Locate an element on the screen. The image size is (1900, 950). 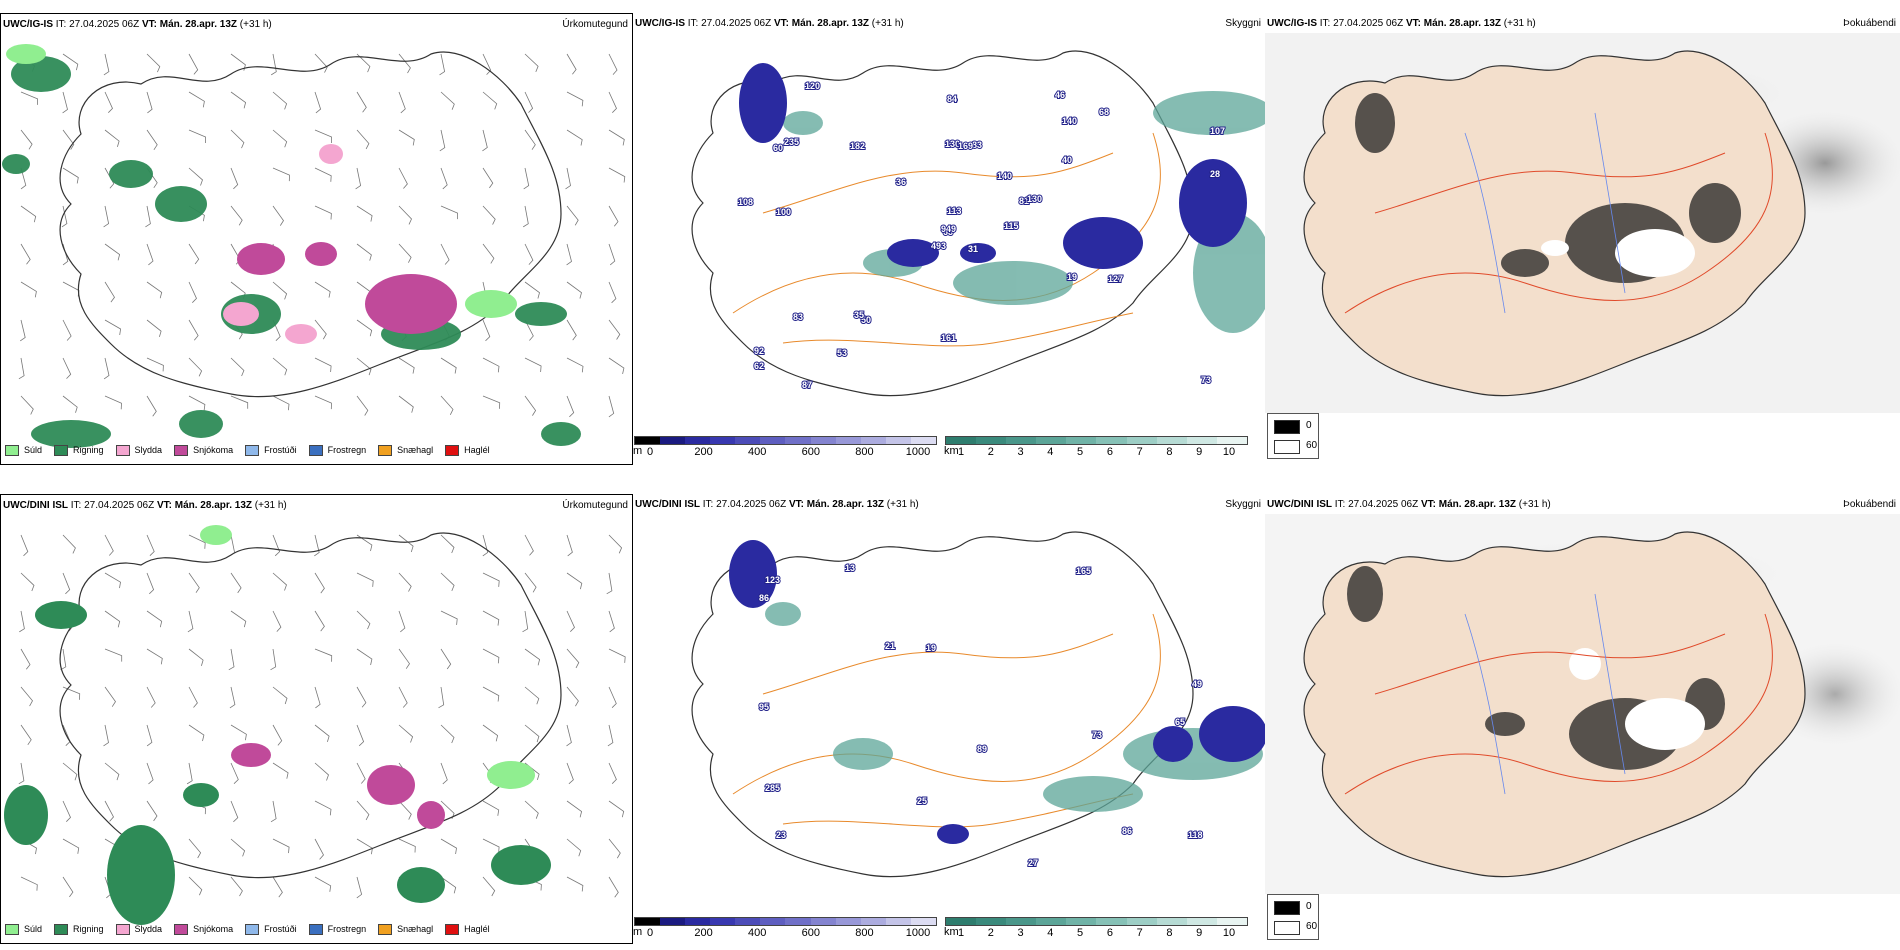
fog-legend-black is located at coordinates (1287, 908).